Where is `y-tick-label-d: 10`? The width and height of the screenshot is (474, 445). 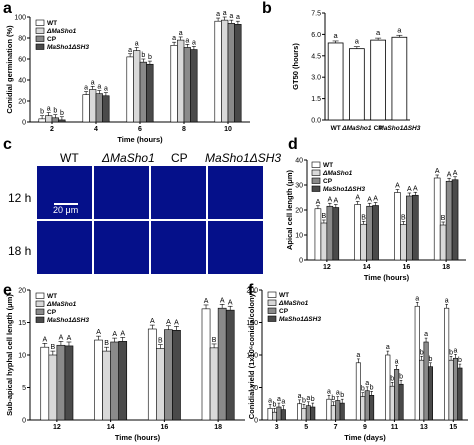 y-tick-label-d: 10 is located at coordinates (299, 236).